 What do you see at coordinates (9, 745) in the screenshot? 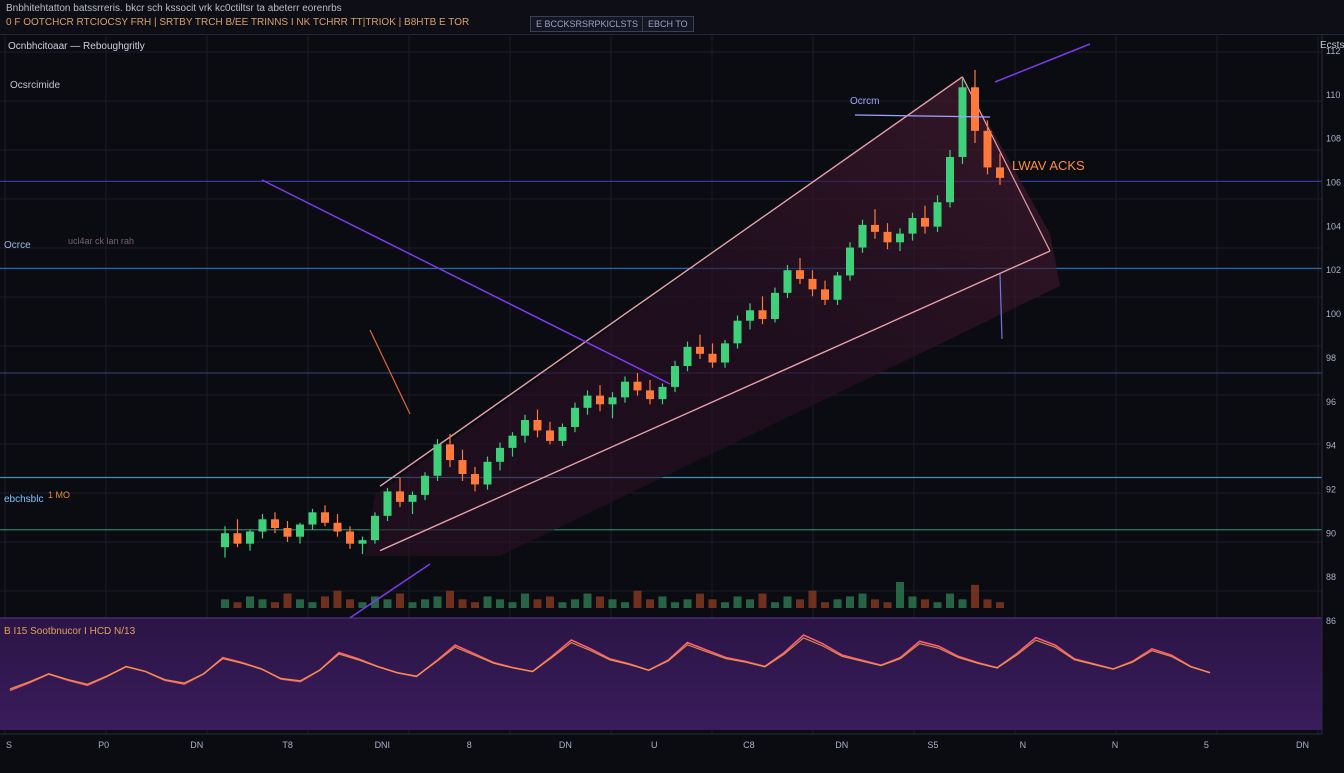
I see `x-tick-label: S` at bounding box center [9, 745].